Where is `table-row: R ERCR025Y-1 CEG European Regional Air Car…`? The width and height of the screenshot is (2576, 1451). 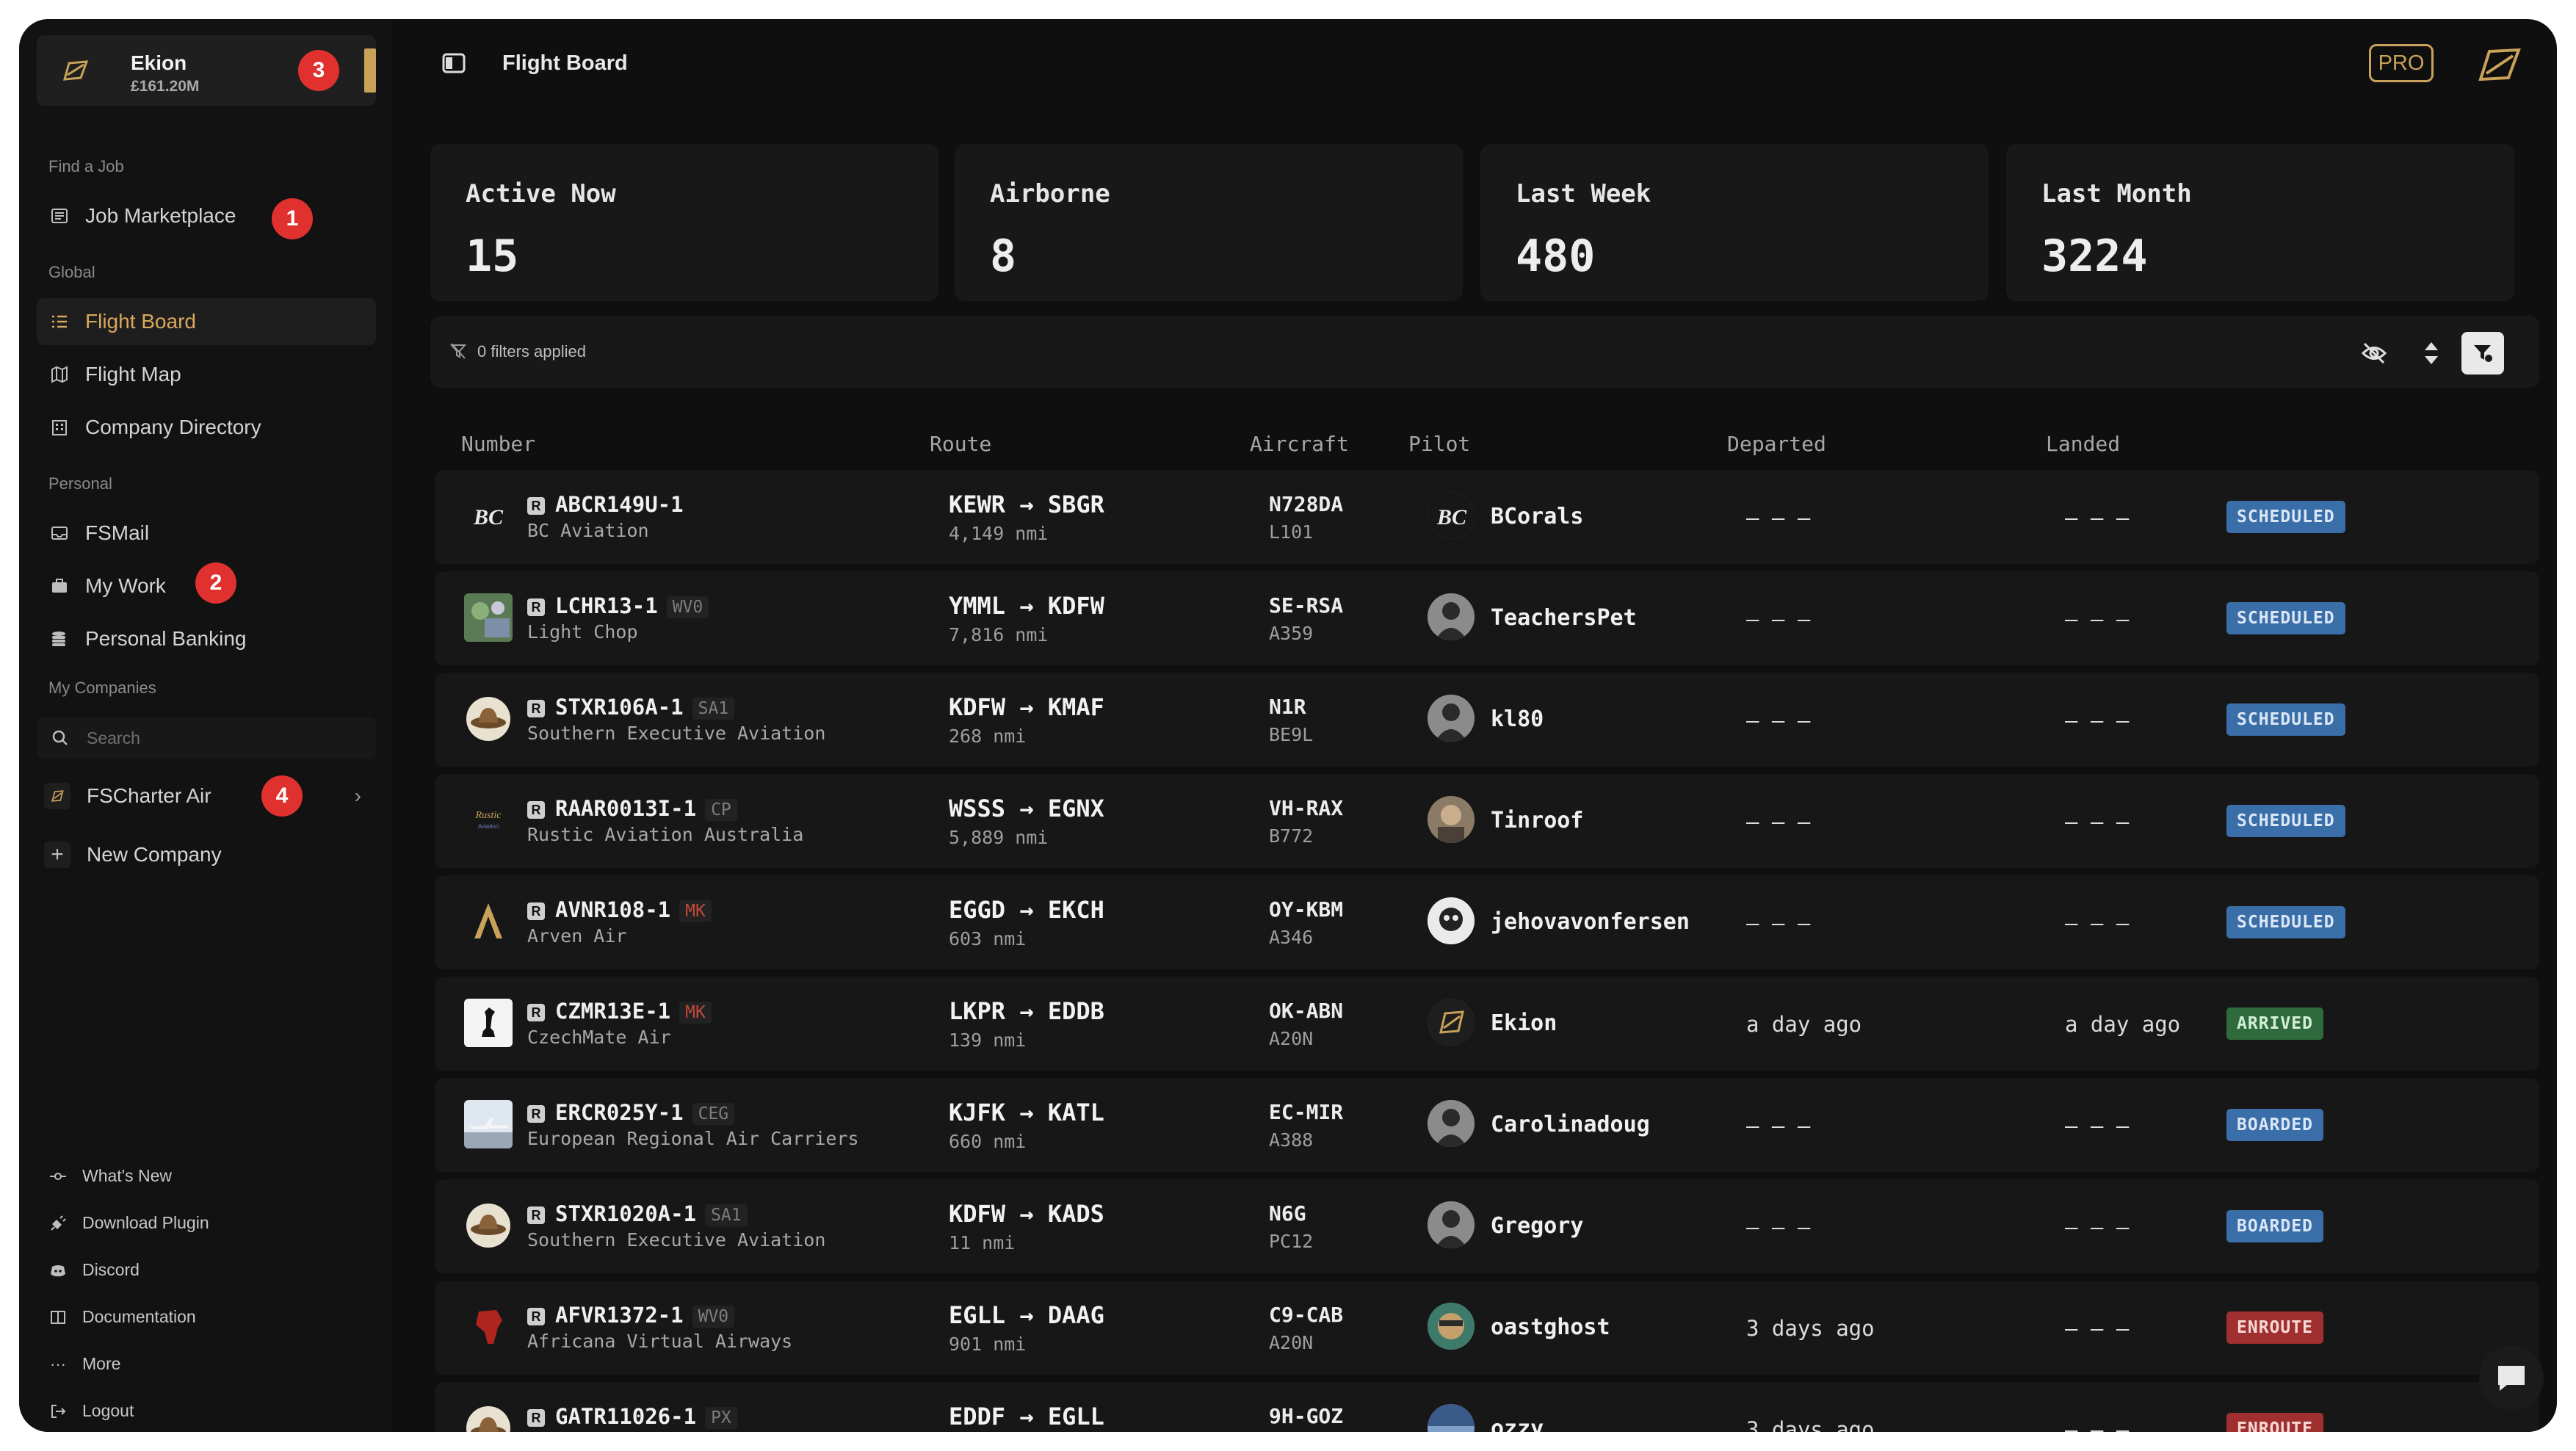 table-row: R ERCR025Y-1 CEG European Regional Air Car… is located at coordinates (1487, 1125).